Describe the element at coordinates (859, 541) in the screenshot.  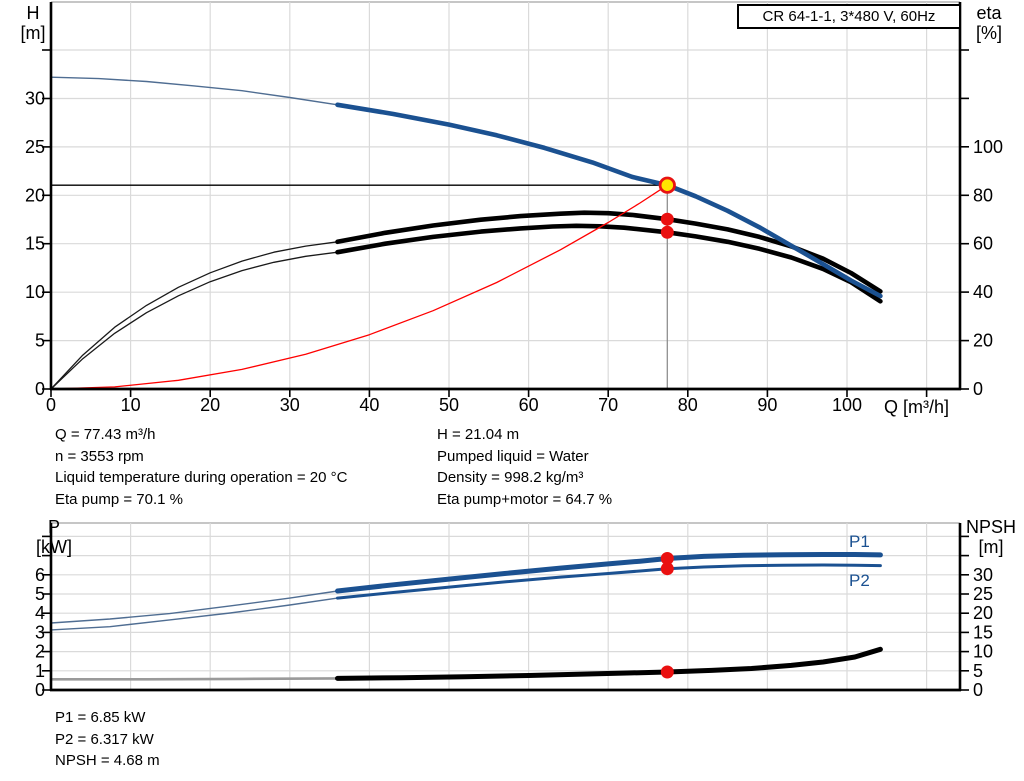
I see `p1-series-label: P1` at that location.